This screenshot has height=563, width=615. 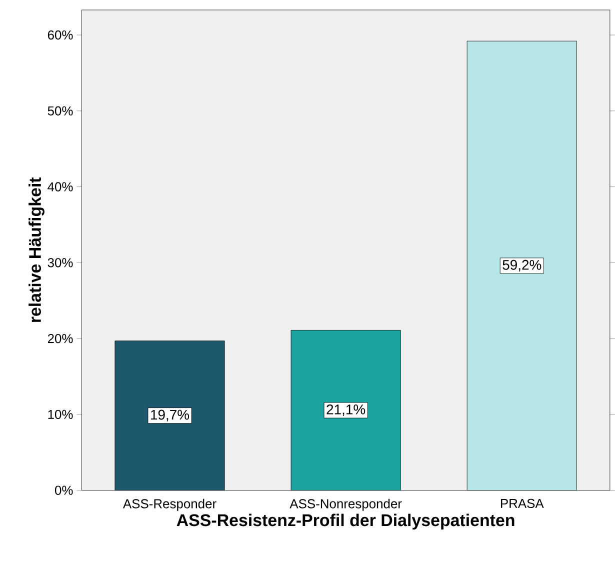 I want to click on y-tick-label: 0%, so click(x=63, y=490).